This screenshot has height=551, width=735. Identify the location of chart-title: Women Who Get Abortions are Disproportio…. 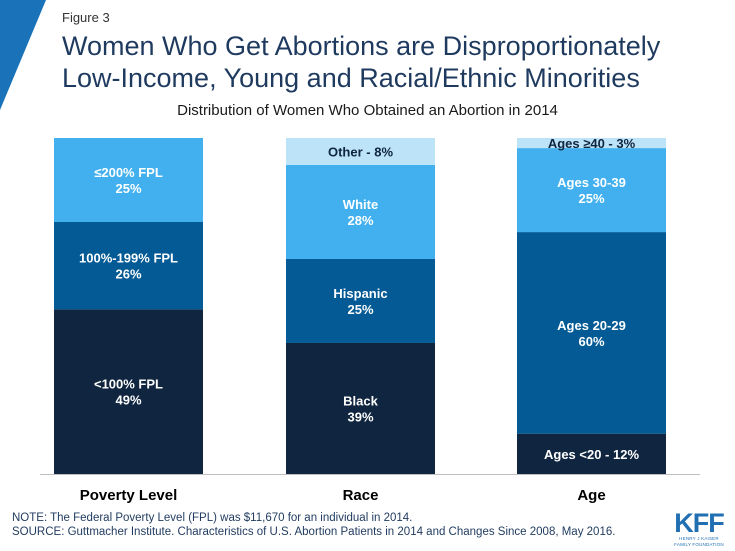
(361, 62).